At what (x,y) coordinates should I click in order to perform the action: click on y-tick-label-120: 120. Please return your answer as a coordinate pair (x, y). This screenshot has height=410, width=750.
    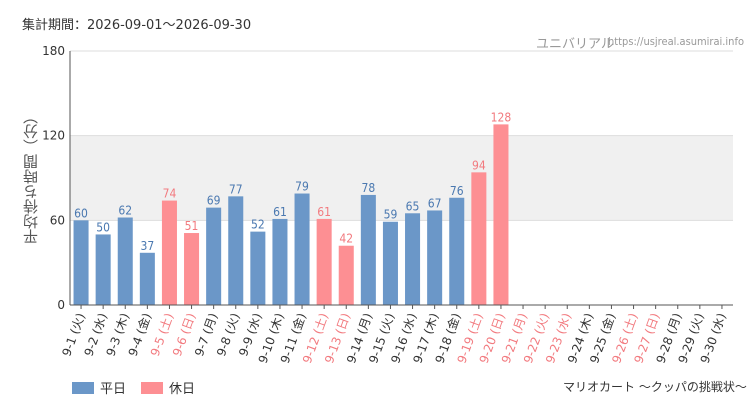
    Looking at the image, I should click on (53, 136).